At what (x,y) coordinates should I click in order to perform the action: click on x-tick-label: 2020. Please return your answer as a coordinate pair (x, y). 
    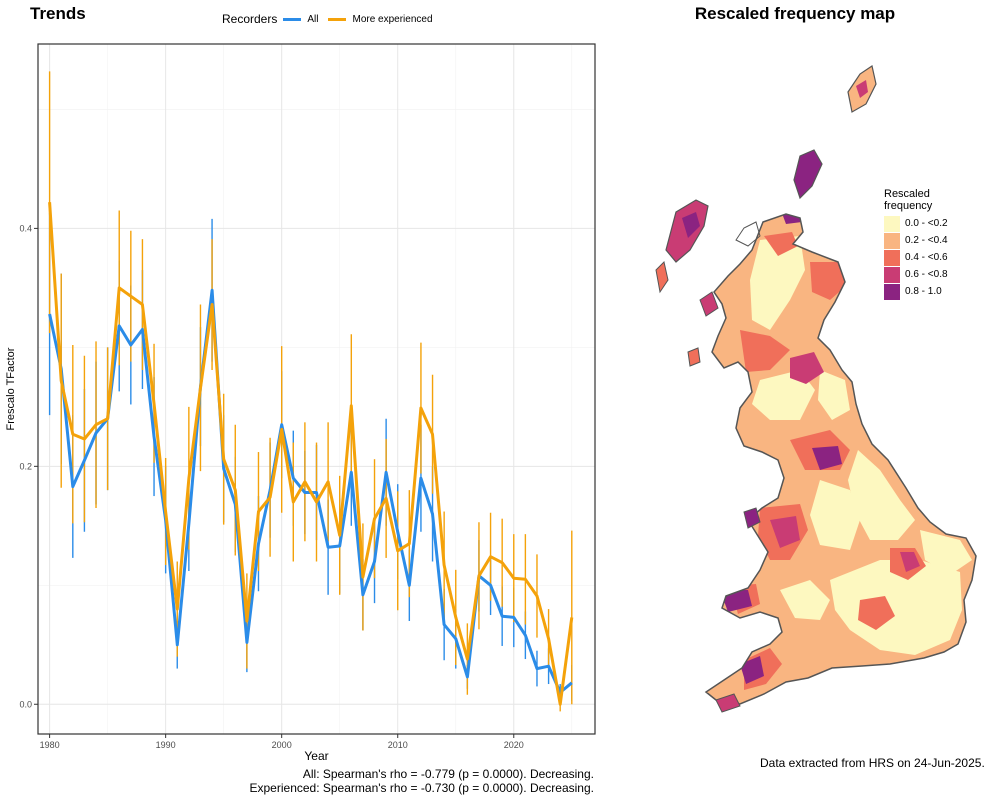
    Looking at the image, I should click on (514, 745).